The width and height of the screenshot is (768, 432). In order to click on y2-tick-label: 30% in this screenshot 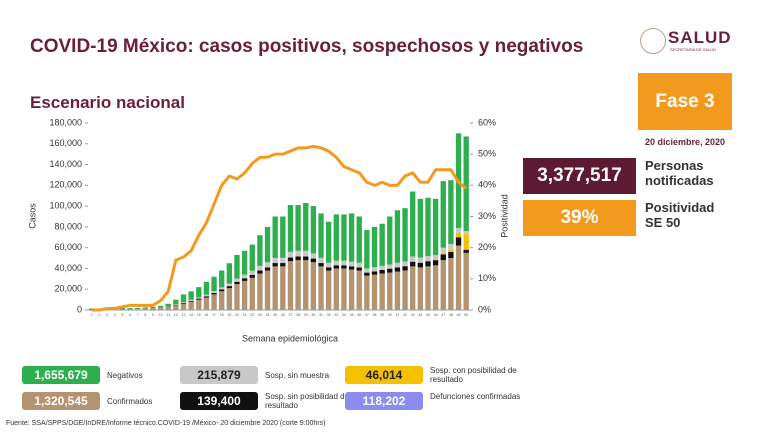, I will do `click(487, 216)`.